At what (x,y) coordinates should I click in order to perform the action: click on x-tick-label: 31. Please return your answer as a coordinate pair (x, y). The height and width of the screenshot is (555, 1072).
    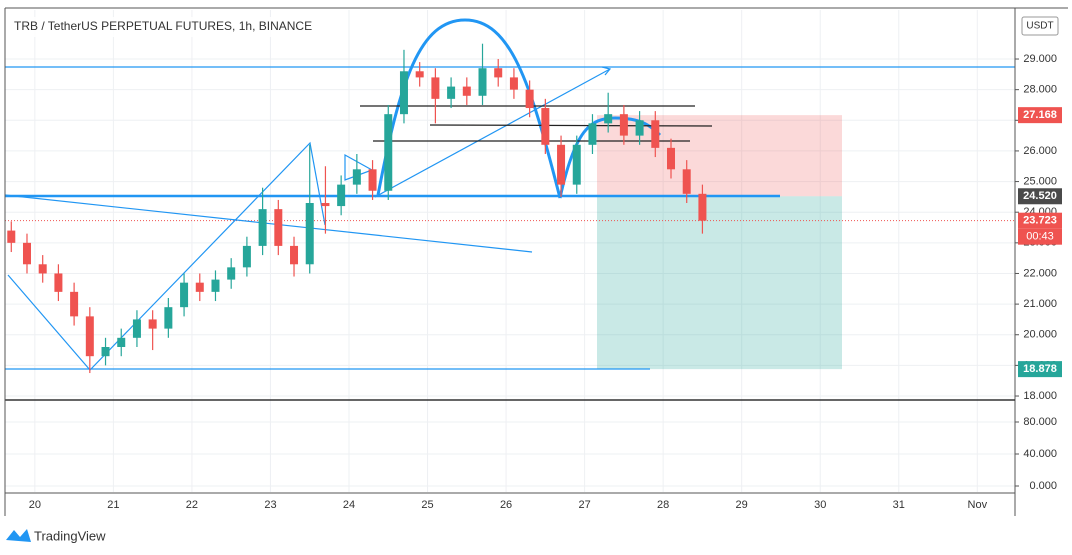
    Looking at the image, I should click on (899, 505).